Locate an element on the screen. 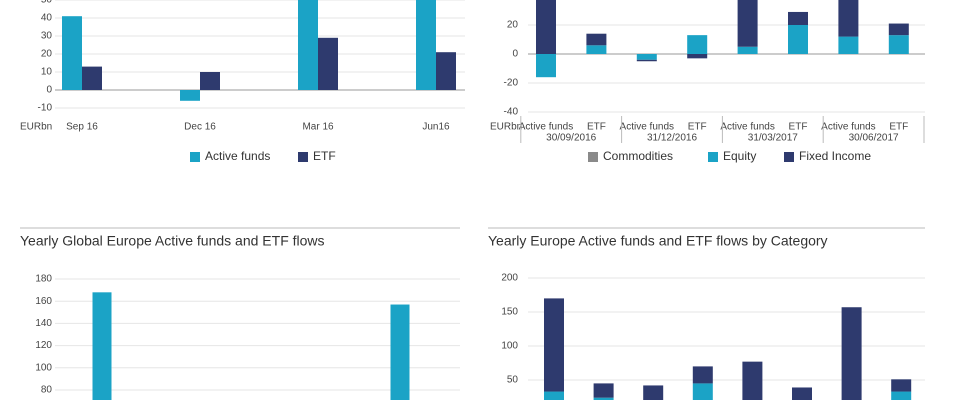 Image resolution: width=960 pixels, height=400 pixels. legend-label: Commodities is located at coordinates (638, 156).